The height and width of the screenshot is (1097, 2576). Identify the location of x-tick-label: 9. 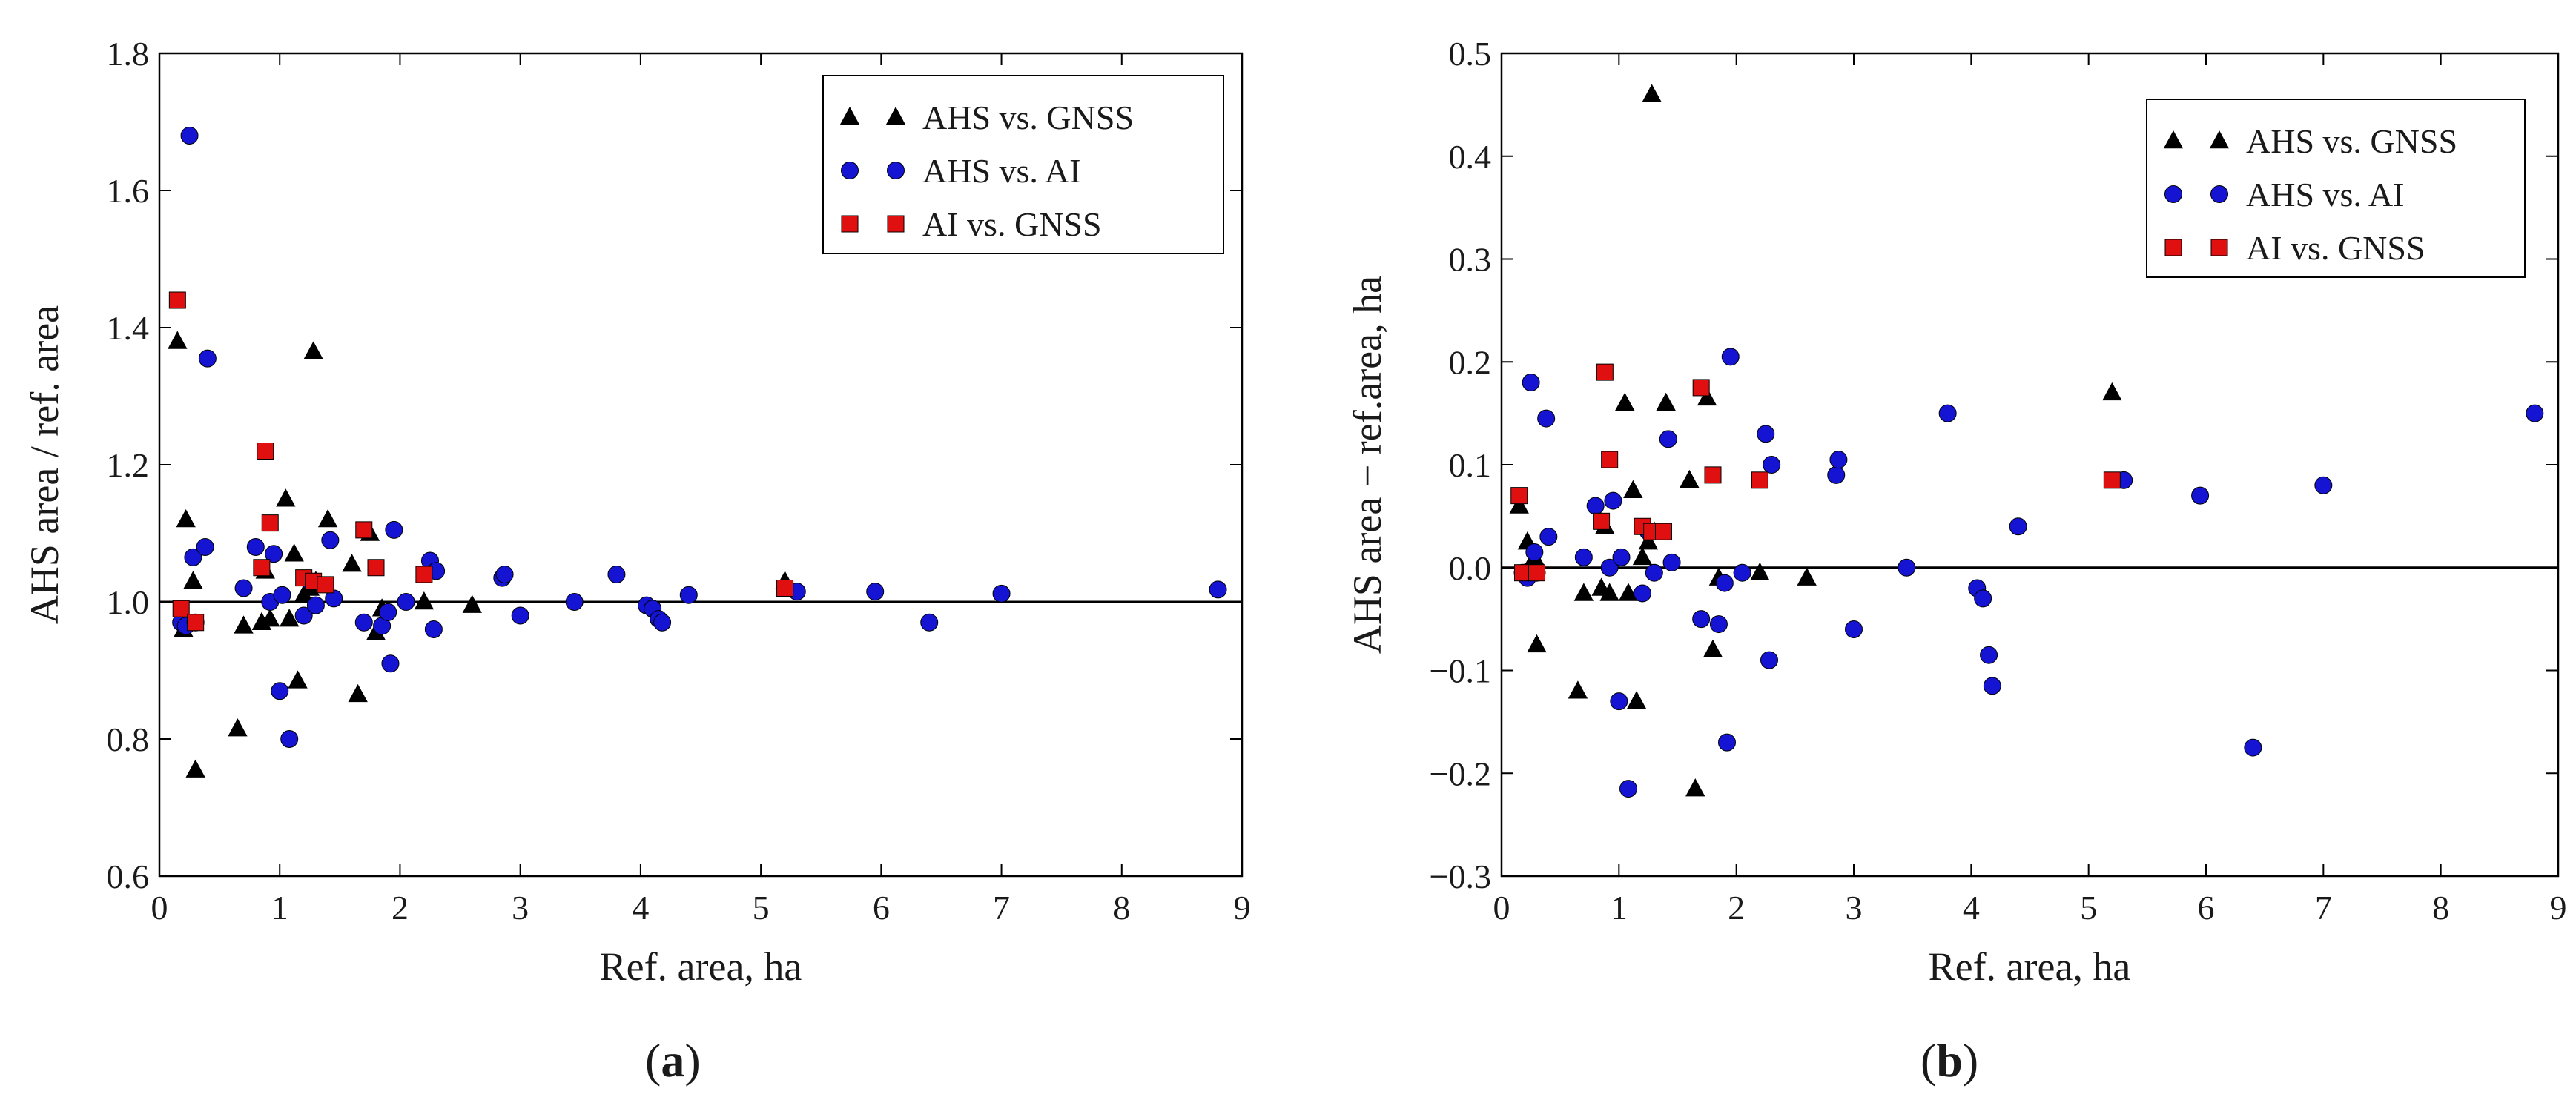
(2558, 908).